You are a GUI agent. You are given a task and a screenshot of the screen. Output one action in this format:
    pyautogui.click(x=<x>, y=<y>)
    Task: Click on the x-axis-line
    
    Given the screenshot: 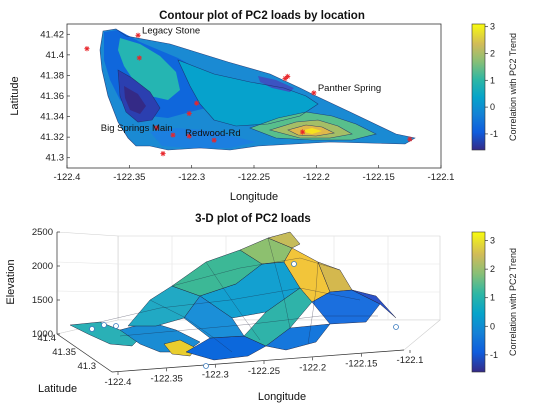 What is the action you would take?
    pyautogui.click(x=258, y=361)
    